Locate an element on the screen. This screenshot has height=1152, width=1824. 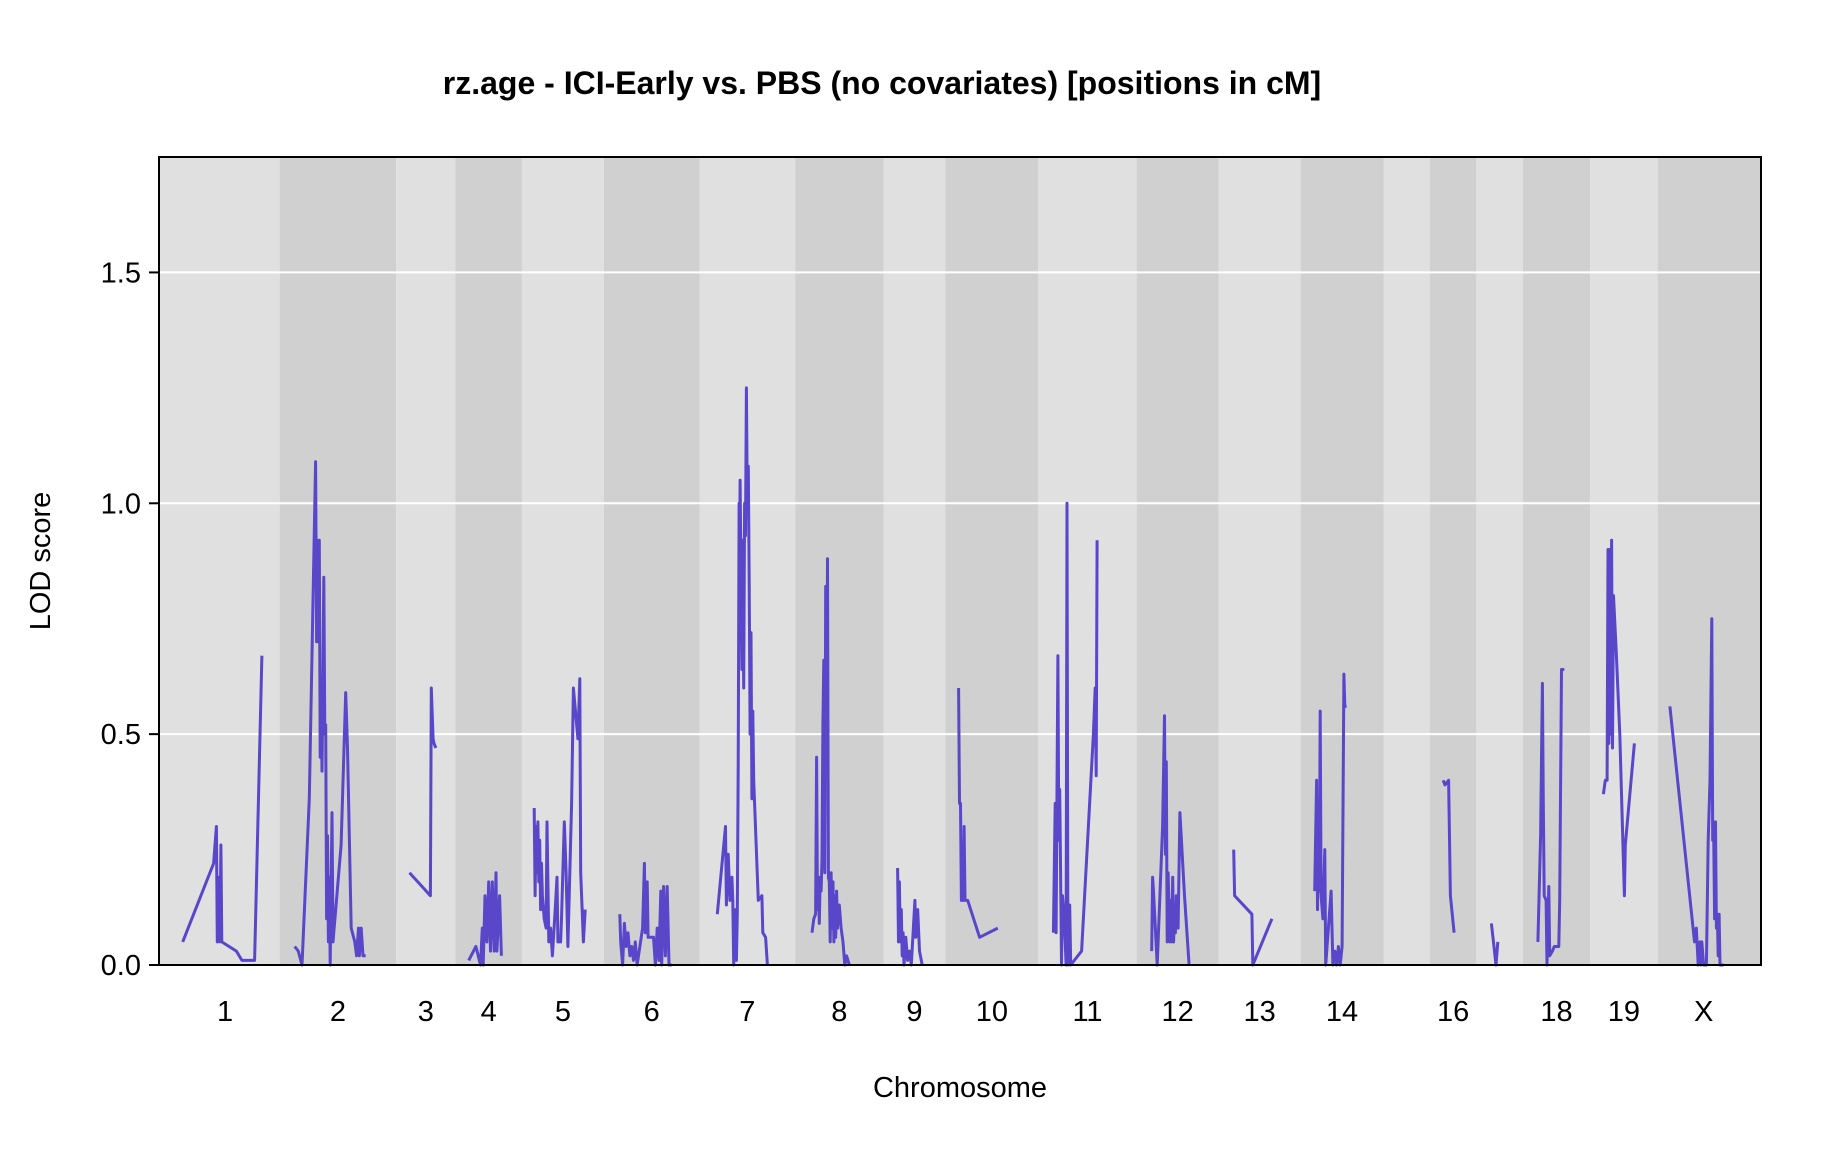
x-tick-label: 1 is located at coordinates (225, 1012).